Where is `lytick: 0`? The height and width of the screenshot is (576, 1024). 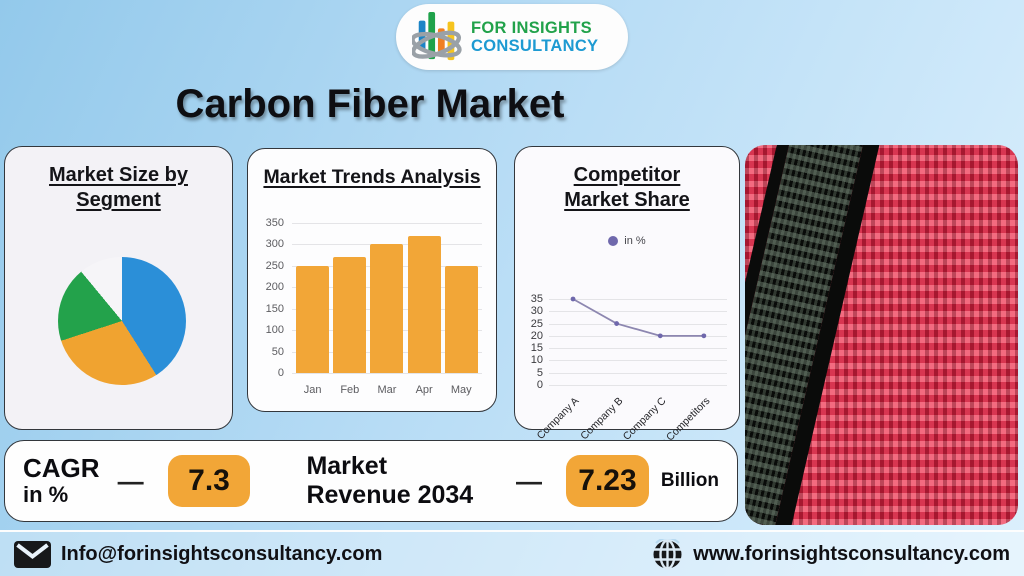 lytick: 0 is located at coordinates (539, 385).